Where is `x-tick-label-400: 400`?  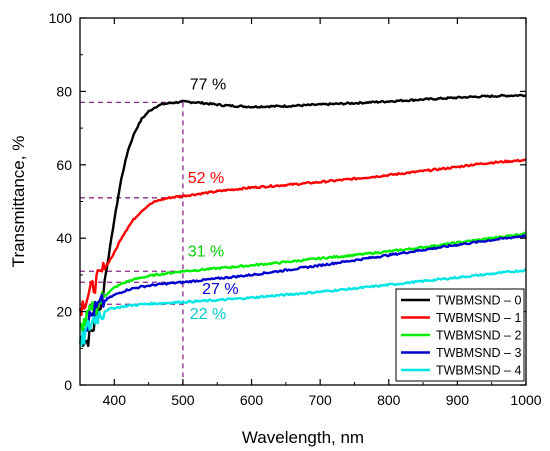
x-tick-label-400: 400 is located at coordinates (115, 400).